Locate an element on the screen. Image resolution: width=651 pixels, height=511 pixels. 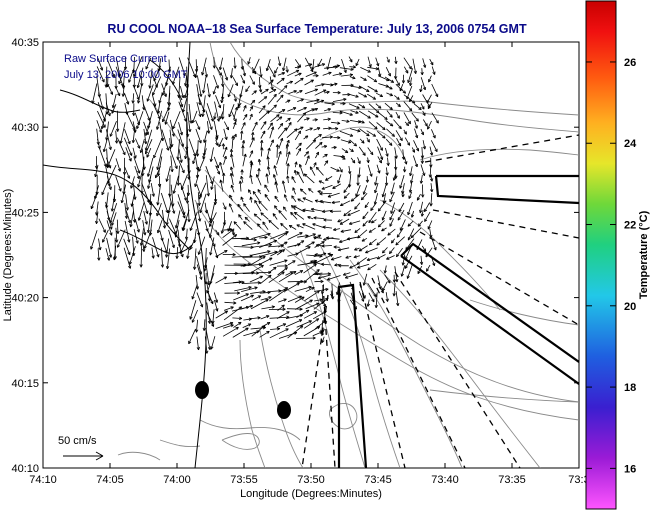
colorbar is located at coordinates (601, 255).